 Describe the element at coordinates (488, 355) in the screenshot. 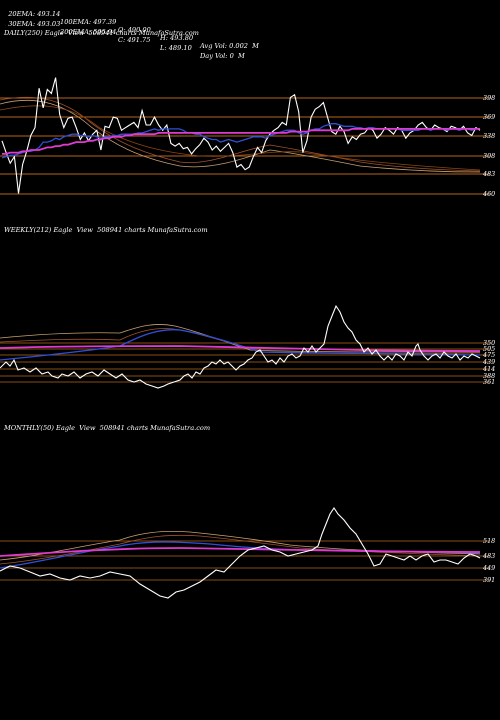

I see `weekly-tick-475: 475` at that location.